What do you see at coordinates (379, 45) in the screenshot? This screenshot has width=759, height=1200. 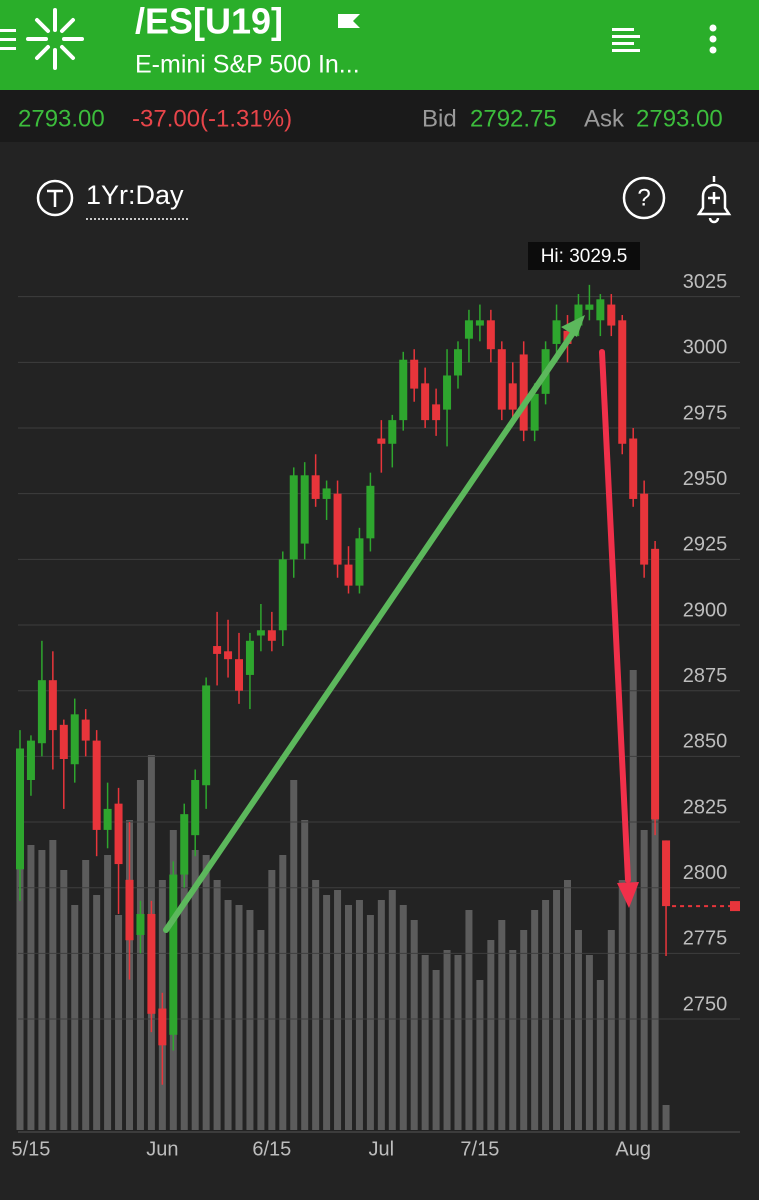 I see `app-bar` at bounding box center [379, 45].